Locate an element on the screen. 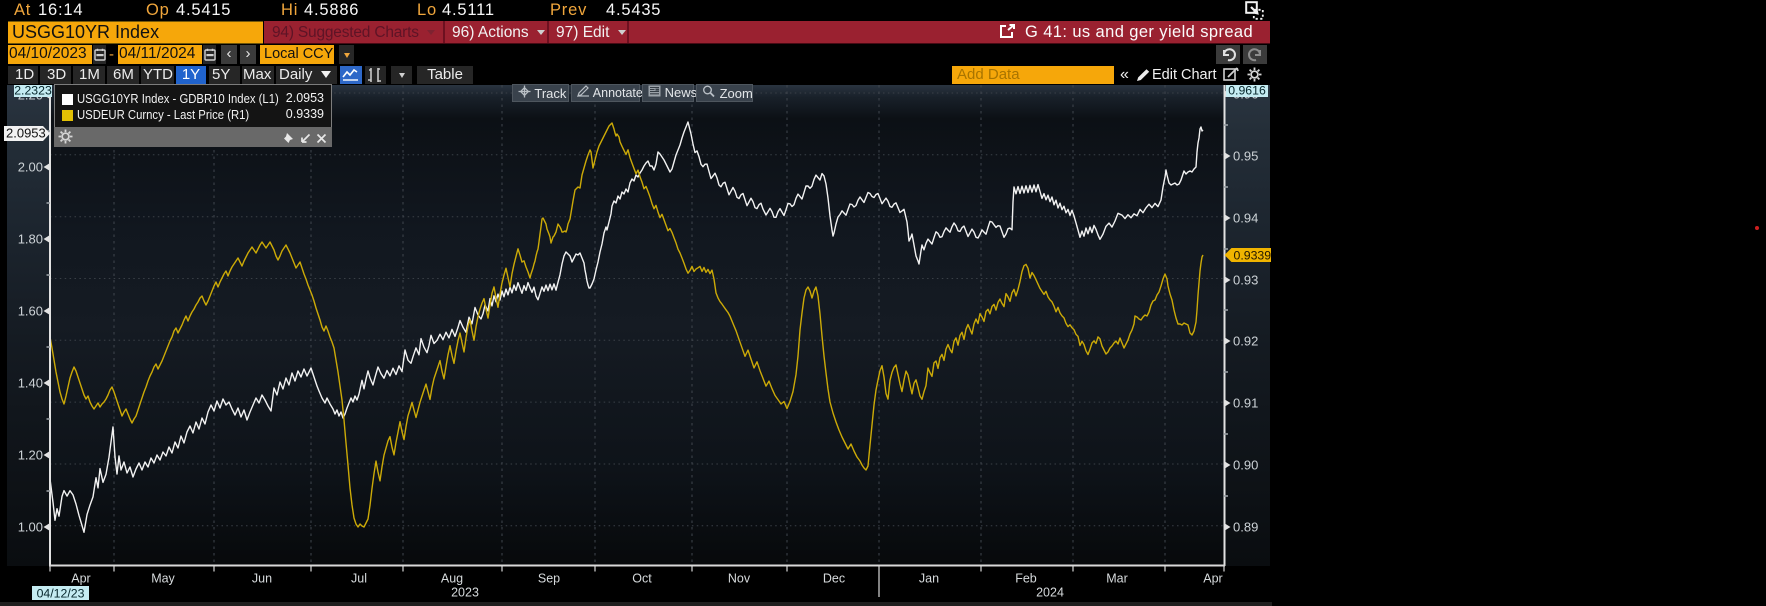 The height and width of the screenshot is (606, 1766). svg-text: 0.92 is located at coordinates (1245, 341).